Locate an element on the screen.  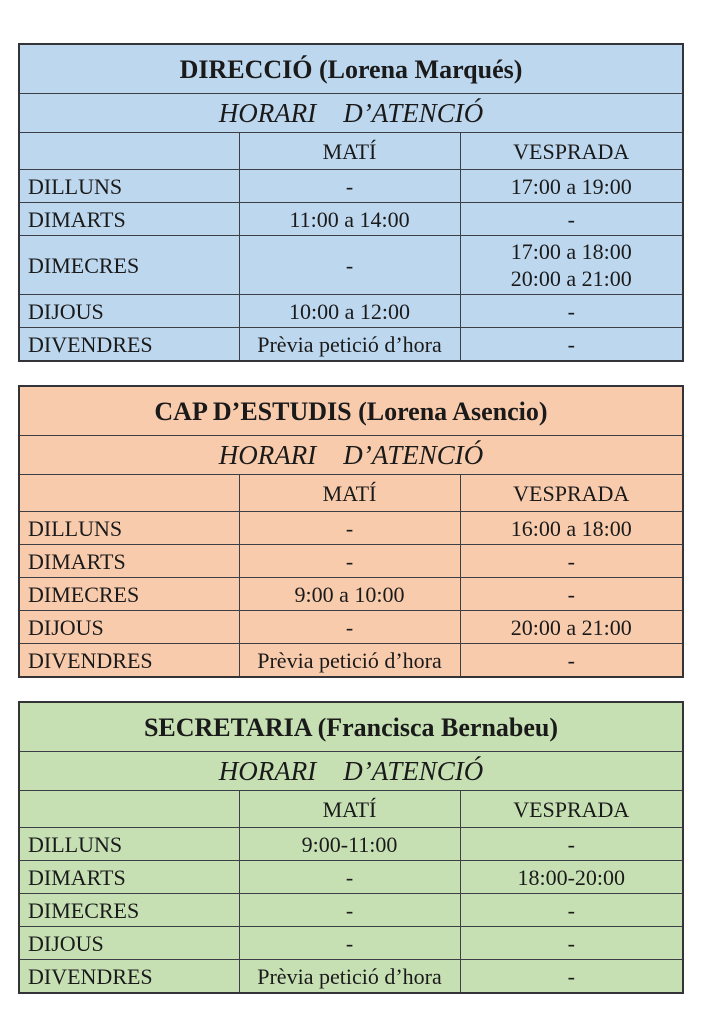
mati-value: 9:00 a 10:00 is located at coordinates (349, 594).